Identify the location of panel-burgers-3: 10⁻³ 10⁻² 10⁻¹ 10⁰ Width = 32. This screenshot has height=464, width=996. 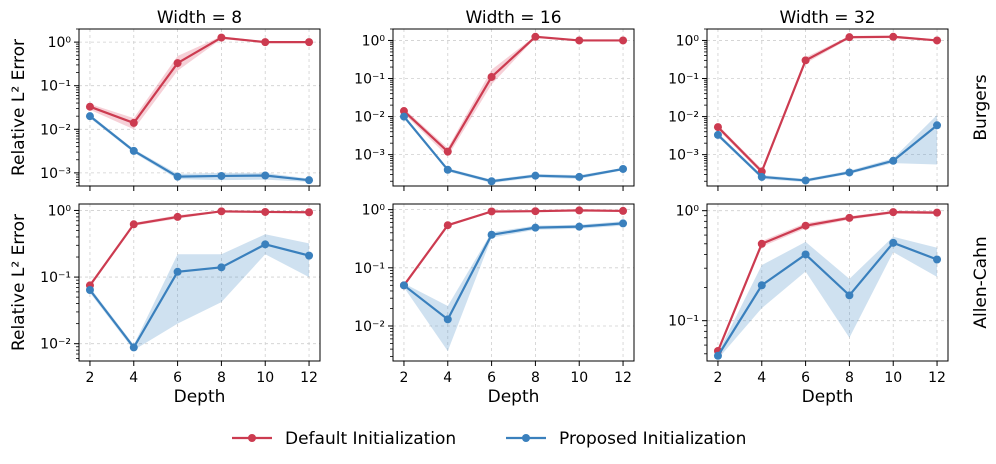
(808, 99).